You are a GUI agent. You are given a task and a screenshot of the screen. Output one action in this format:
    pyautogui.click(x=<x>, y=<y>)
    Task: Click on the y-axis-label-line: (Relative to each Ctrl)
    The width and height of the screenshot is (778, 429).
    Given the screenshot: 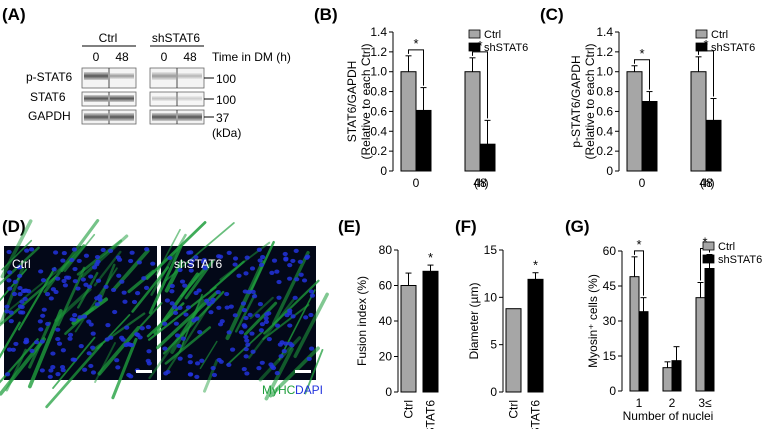 What is the action you would take?
    pyautogui.click(x=590, y=101)
    